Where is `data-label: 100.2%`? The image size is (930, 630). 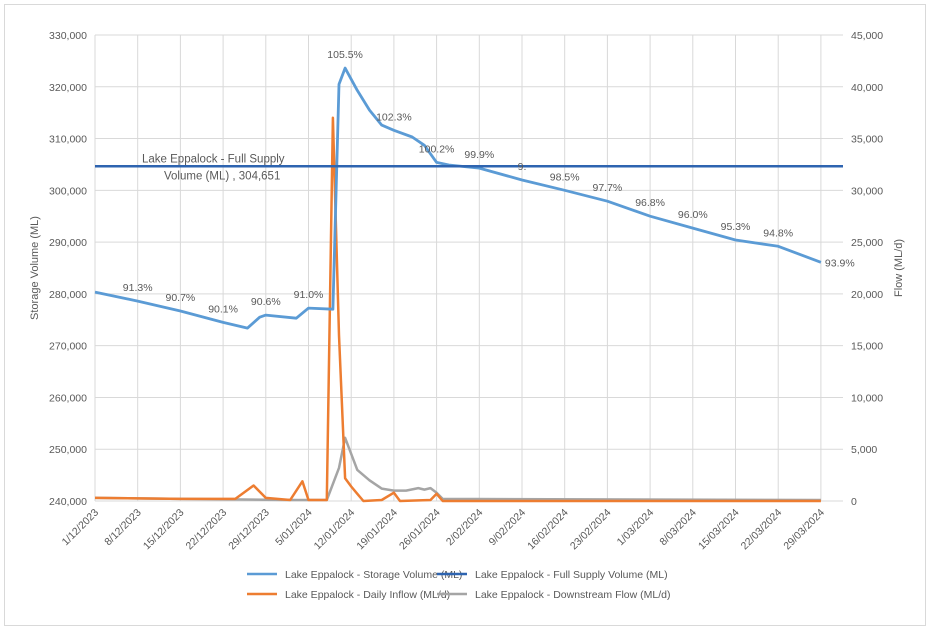 data-label: 100.2% is located at coordinates (437, 149).